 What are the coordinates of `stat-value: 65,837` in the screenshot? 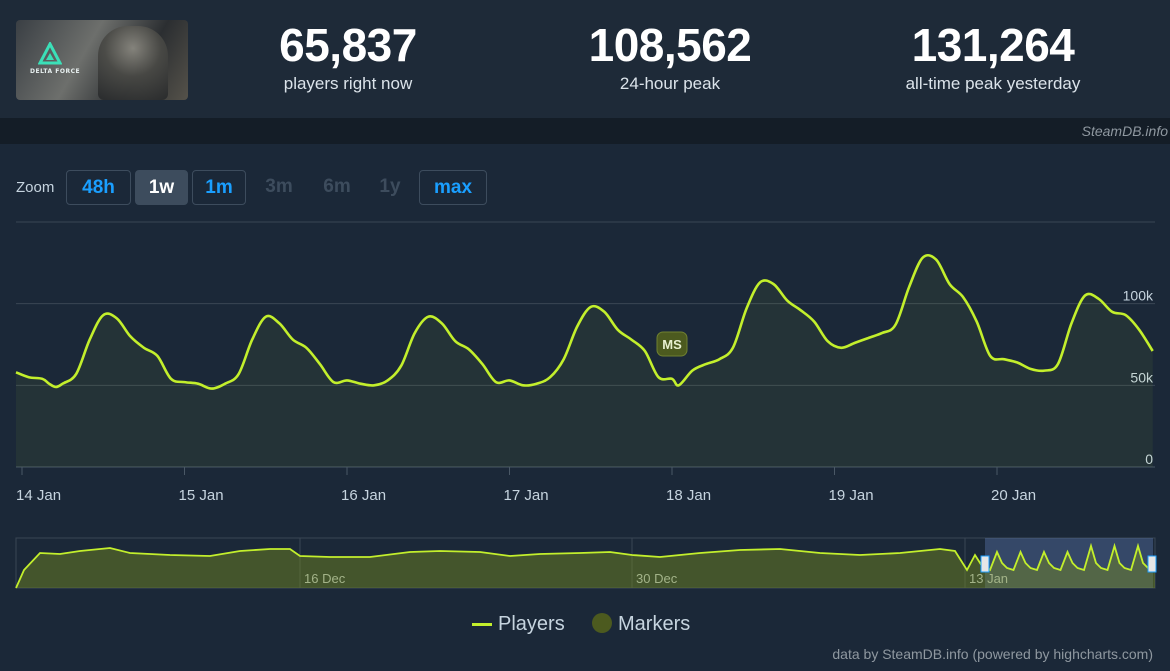 It's located at (348, 45).